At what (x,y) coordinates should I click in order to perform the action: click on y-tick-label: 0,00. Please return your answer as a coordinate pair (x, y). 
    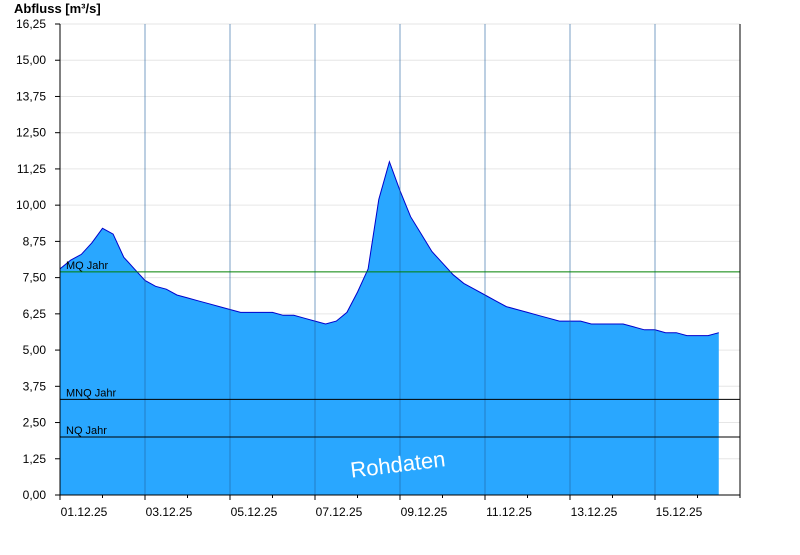
    Looking at the image, I should click on (35, 495).